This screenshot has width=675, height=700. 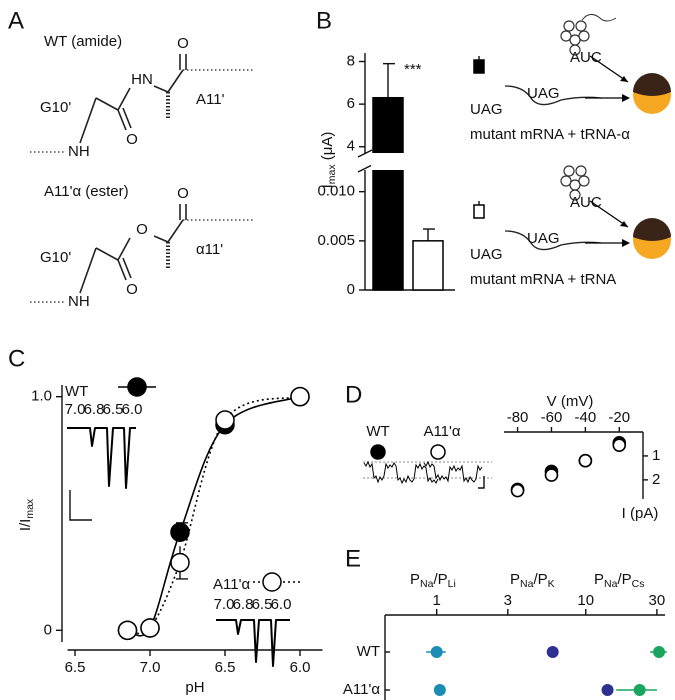 What do you see at coordinates (231, 584) in the screenshot?
I see `legend-label: A11'α` at bounding box center [231, 584].